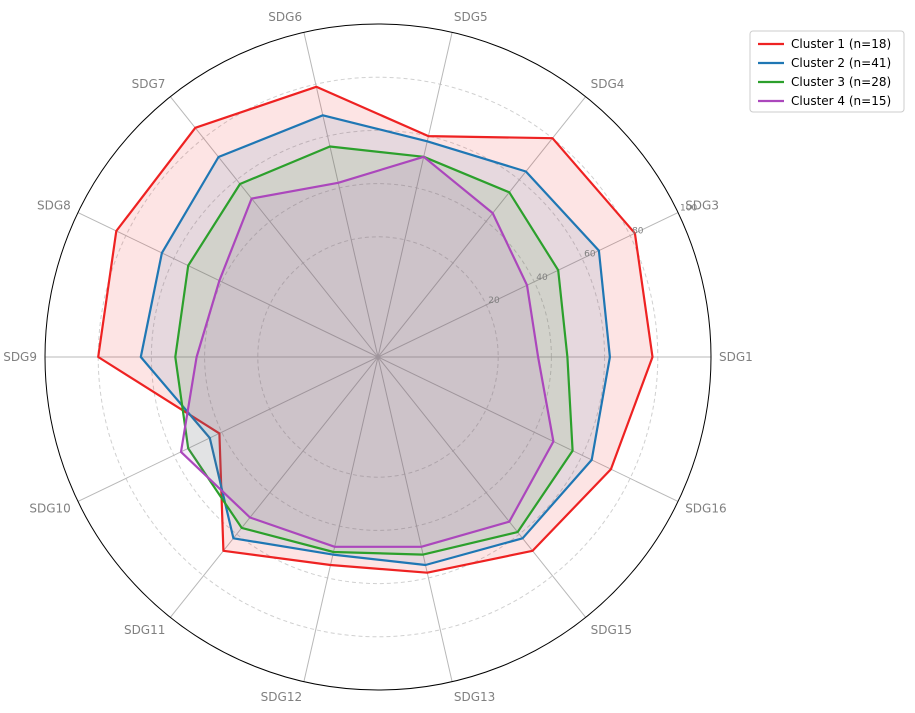 The image size is (915, 713). What do you see at coordinates (285, 17) in the screenshot?
I see `category-label: SDG6` at bounding box center [285, 17].